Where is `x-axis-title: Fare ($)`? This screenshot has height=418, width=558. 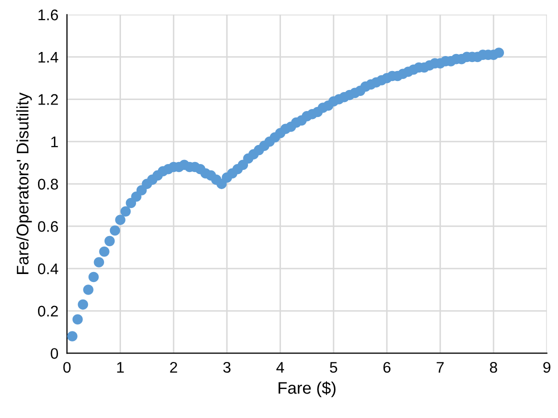 x-axis-title: Fare ($) is located at coordinates (307, 389).